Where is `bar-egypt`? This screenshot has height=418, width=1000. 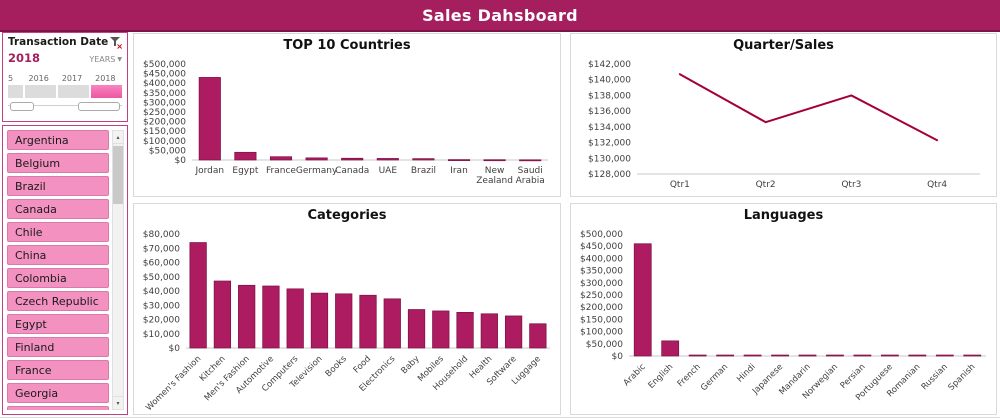
bar-egypt is located at coordinates (245, 156).